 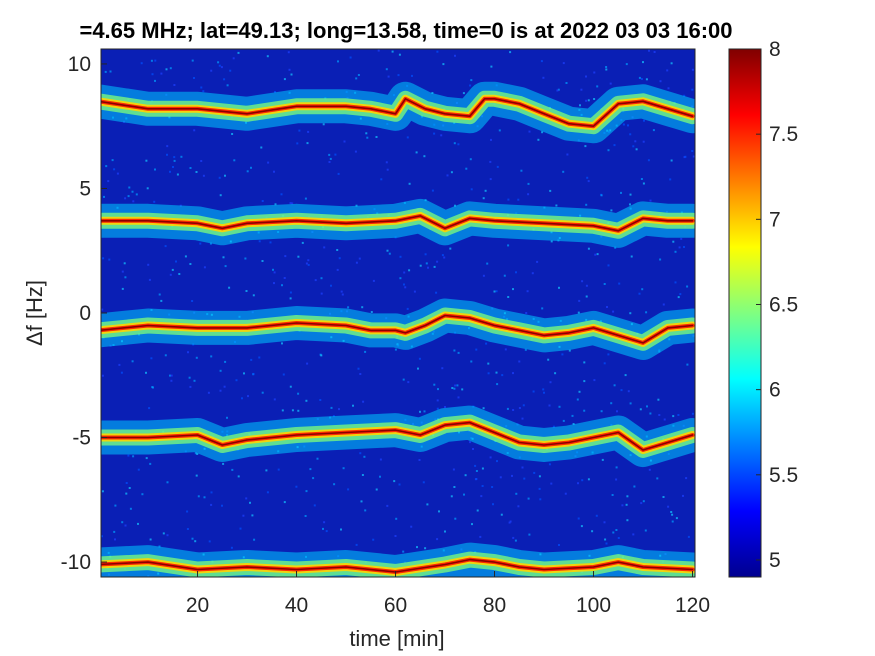 I want to click on x-tick-label: 100, so click(x=593, y=605).